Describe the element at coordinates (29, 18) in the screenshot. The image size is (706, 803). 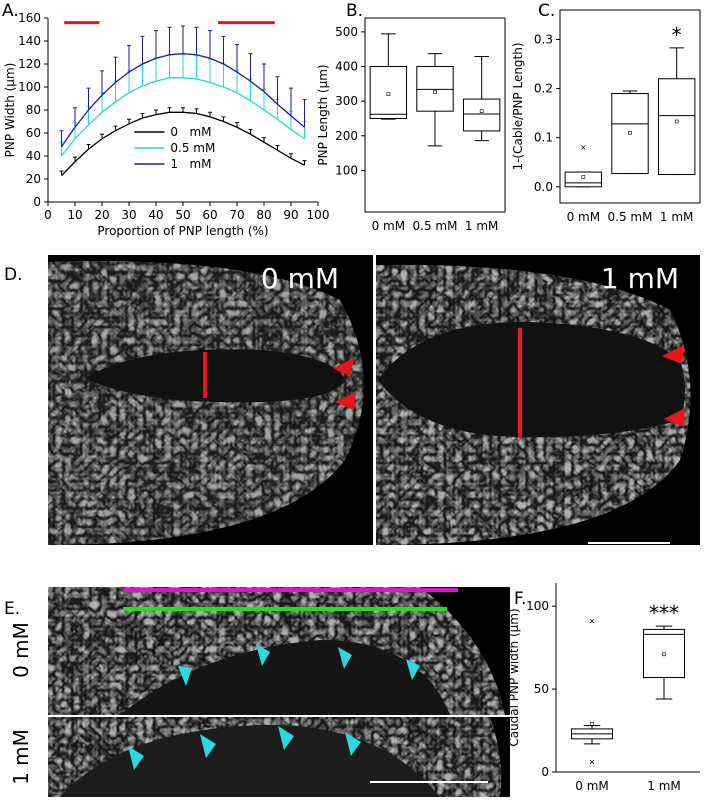
I see `y-tick-label: 160` at that location.